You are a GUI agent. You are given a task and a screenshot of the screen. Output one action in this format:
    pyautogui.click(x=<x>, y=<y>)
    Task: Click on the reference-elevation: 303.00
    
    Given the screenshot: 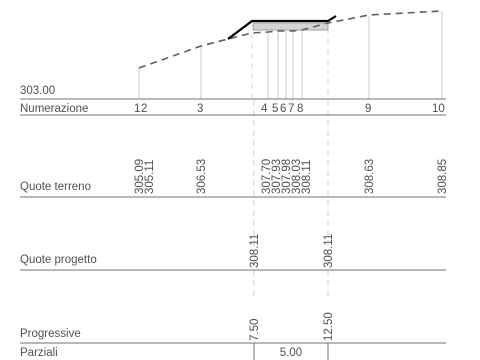 What is the action you would take?
    pyautogui.click(x=37, y=91)
    